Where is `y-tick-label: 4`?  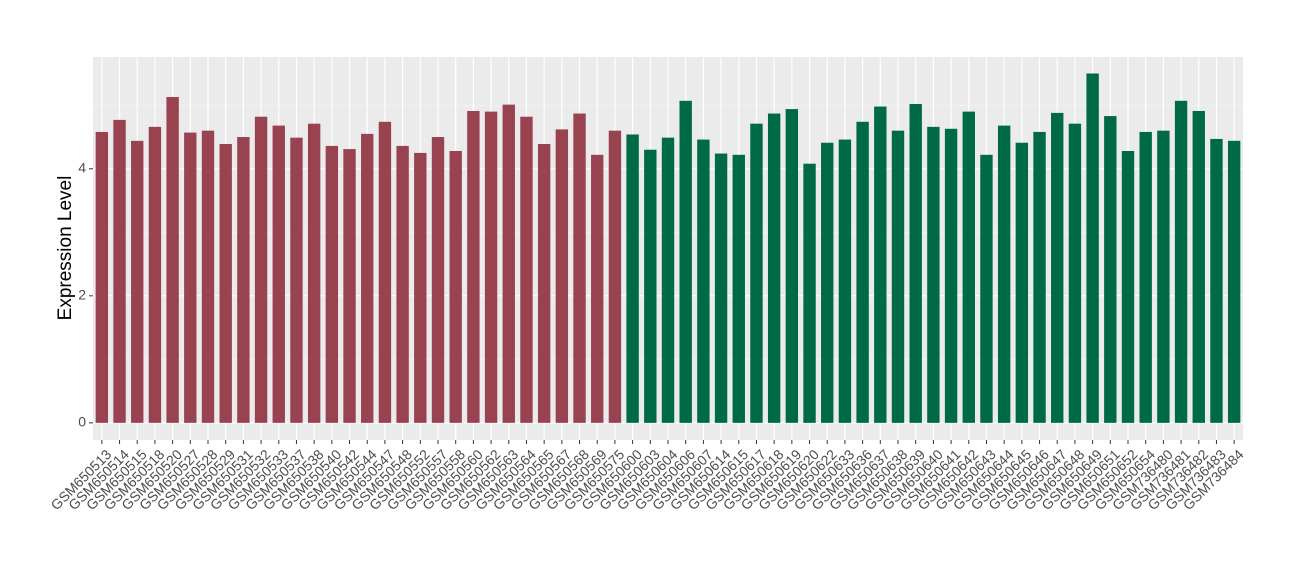 y-tick-label: 4 is located at coordinates (82, 167).